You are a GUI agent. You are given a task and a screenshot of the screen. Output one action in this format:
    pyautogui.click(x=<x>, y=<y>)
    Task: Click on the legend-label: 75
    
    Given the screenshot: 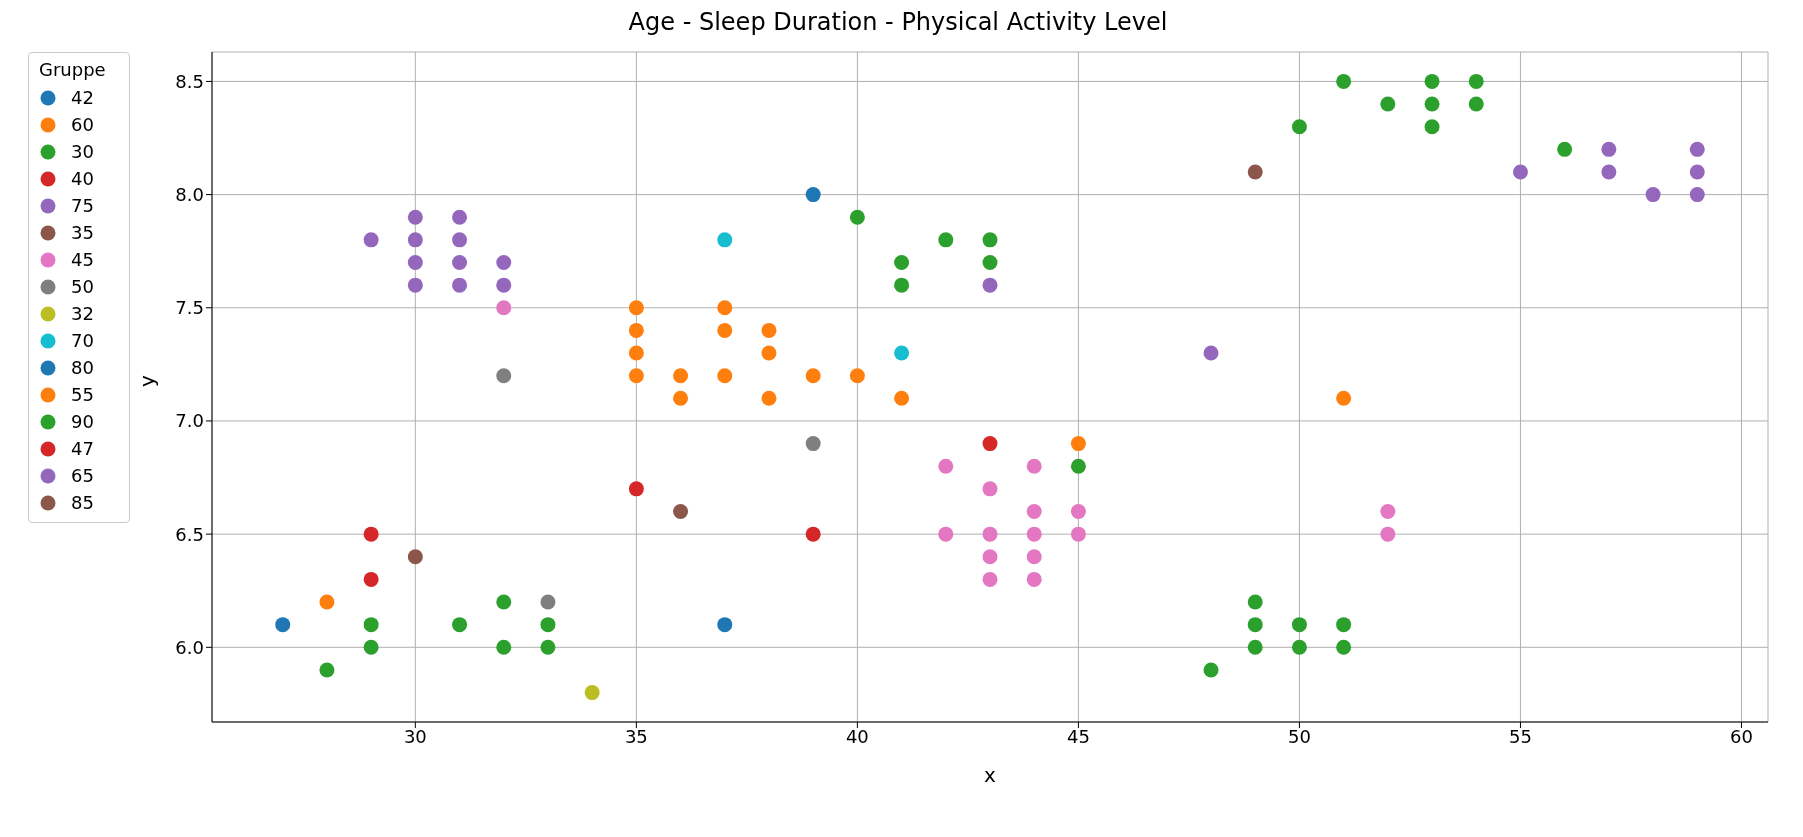 What is the action you would take?
    pyautogui.click(x=82, y=205)
    